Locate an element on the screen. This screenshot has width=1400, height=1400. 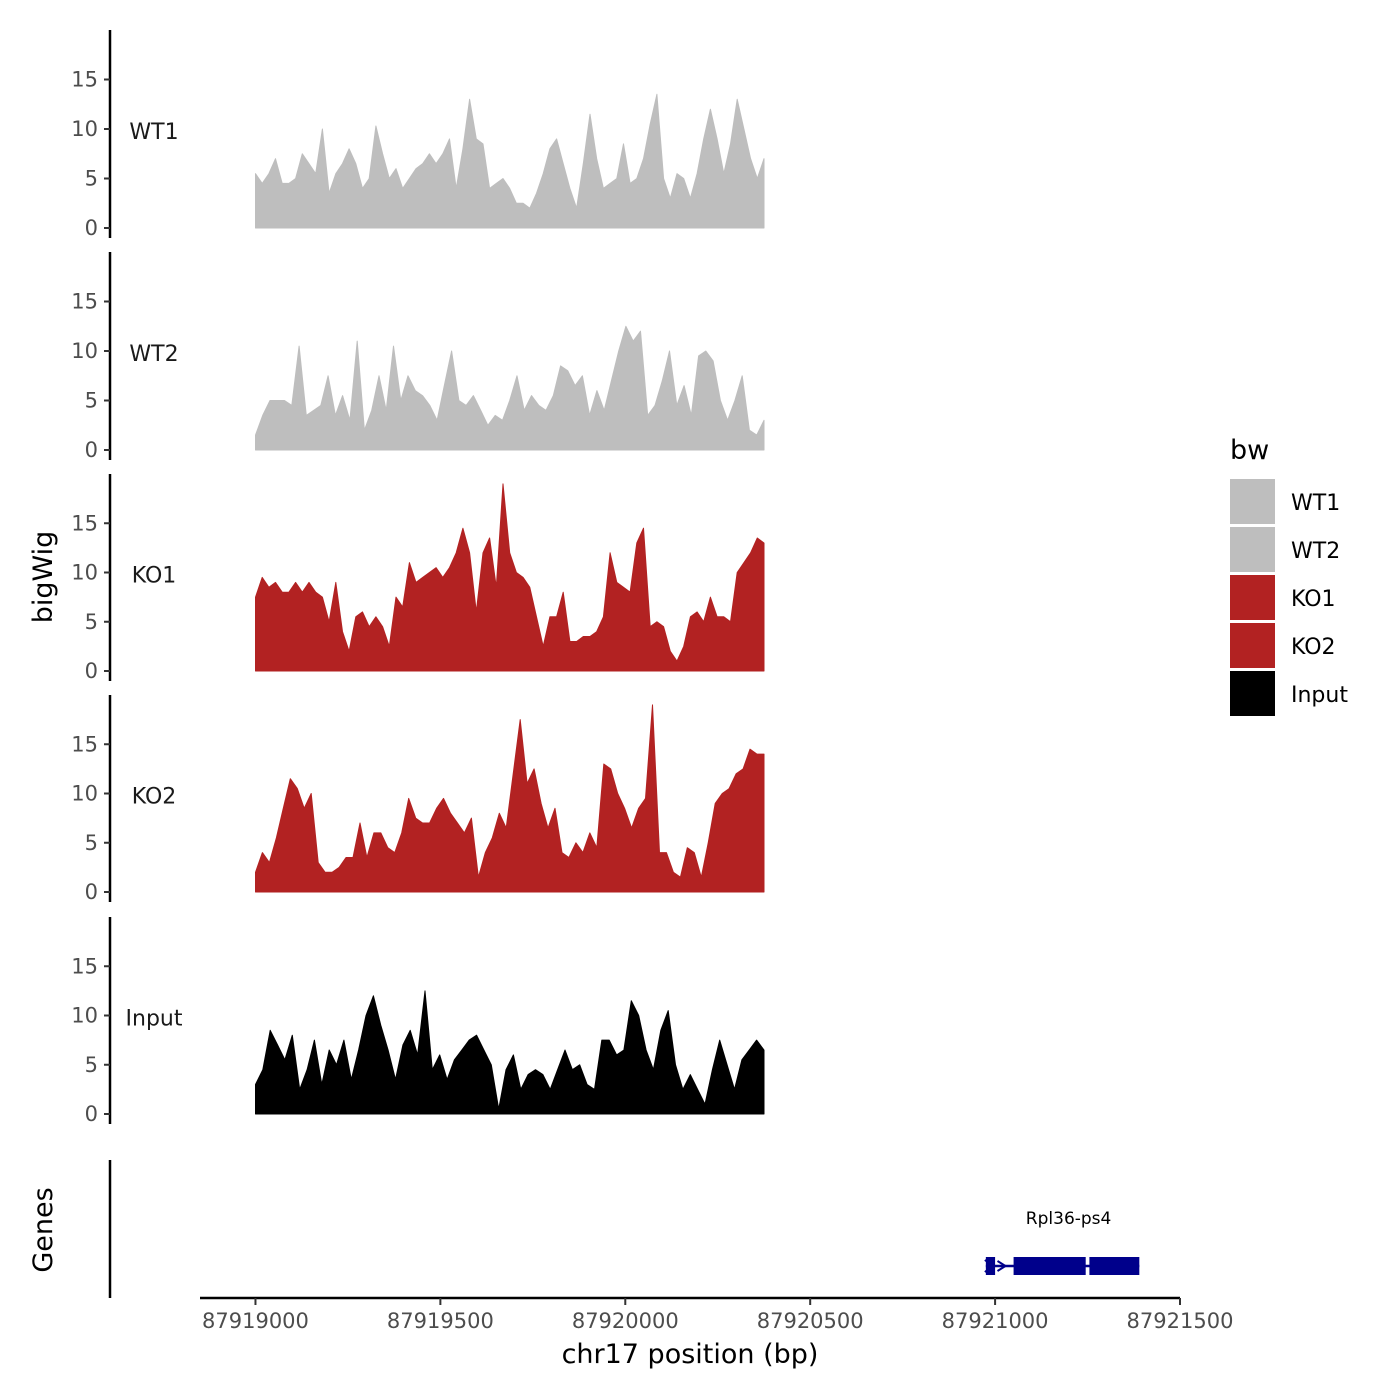
legend-label-input: Input is located at coordinates (1319, 695).